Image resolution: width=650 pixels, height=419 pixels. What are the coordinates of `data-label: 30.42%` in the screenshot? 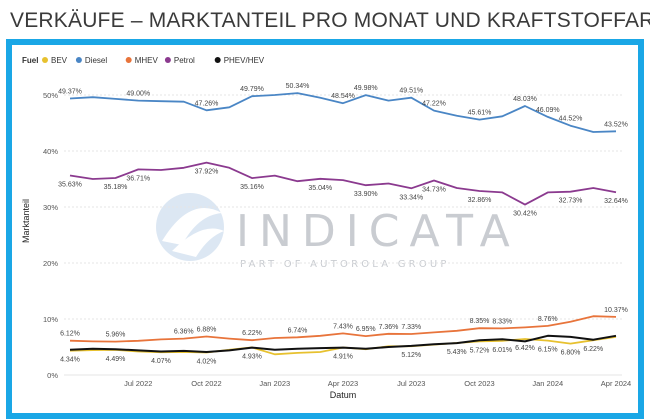 It's located at (525, 214).